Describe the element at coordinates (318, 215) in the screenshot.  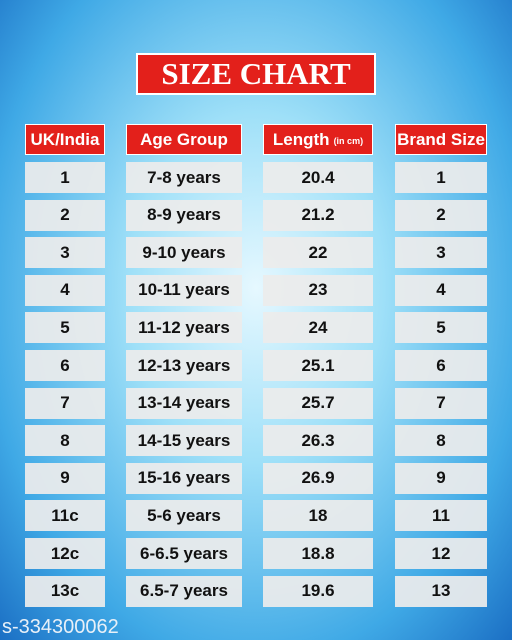
I see `table-cell: 21.2` at that location.